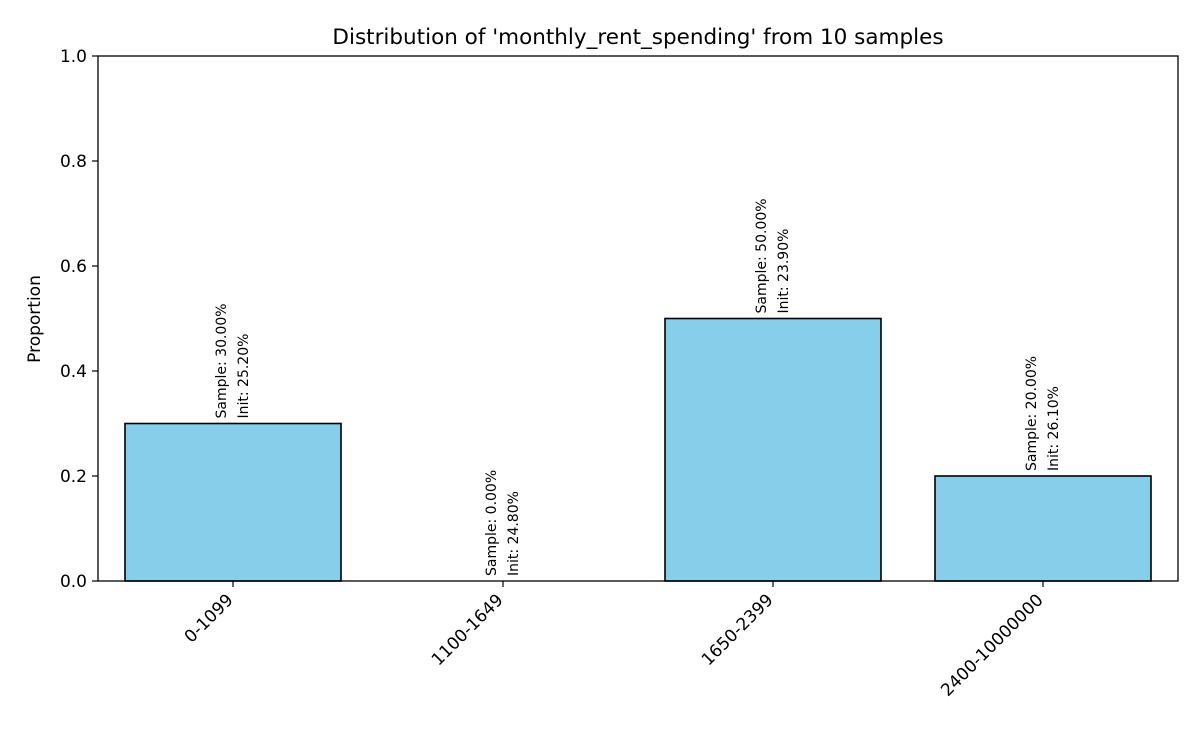 The width and height of the screenshot is (1200, 750). I want to click on bar-label-sample: Sample: 50.00%, so click(762, 255).